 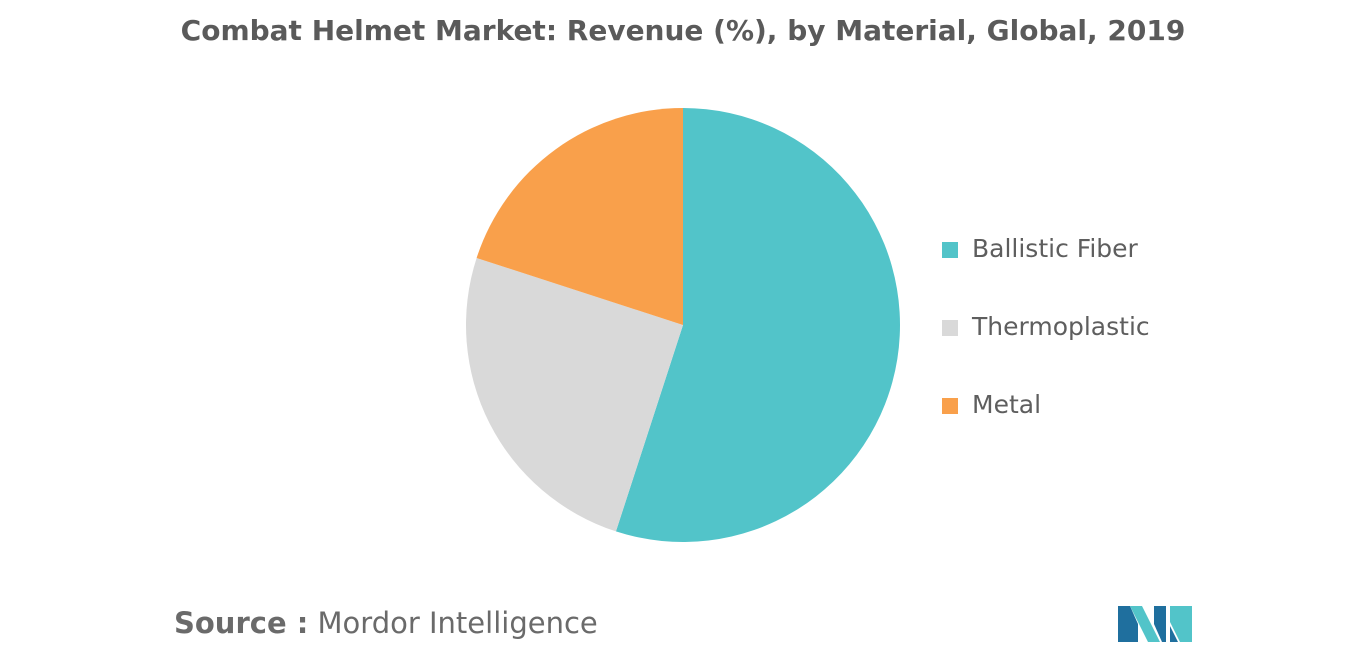 What do you see at coordinates (579, 216) in the screenshot?
I see `pie-slice-metal` at bounding box center [579, 216].